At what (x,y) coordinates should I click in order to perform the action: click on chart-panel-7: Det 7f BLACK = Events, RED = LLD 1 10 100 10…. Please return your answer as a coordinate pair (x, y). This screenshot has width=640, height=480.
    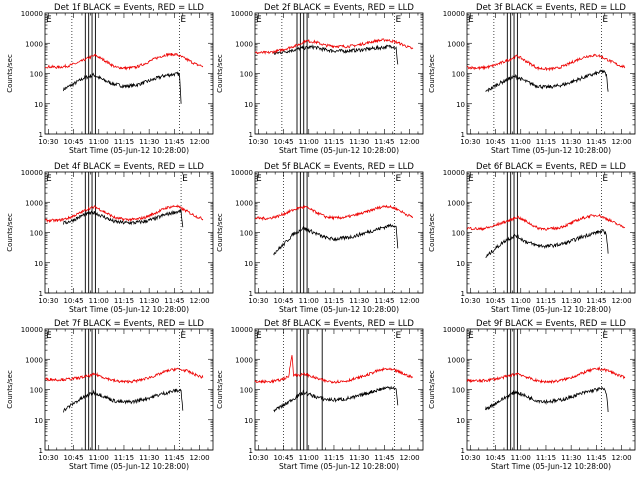
    Looking at the image, I should click on (110, 395).